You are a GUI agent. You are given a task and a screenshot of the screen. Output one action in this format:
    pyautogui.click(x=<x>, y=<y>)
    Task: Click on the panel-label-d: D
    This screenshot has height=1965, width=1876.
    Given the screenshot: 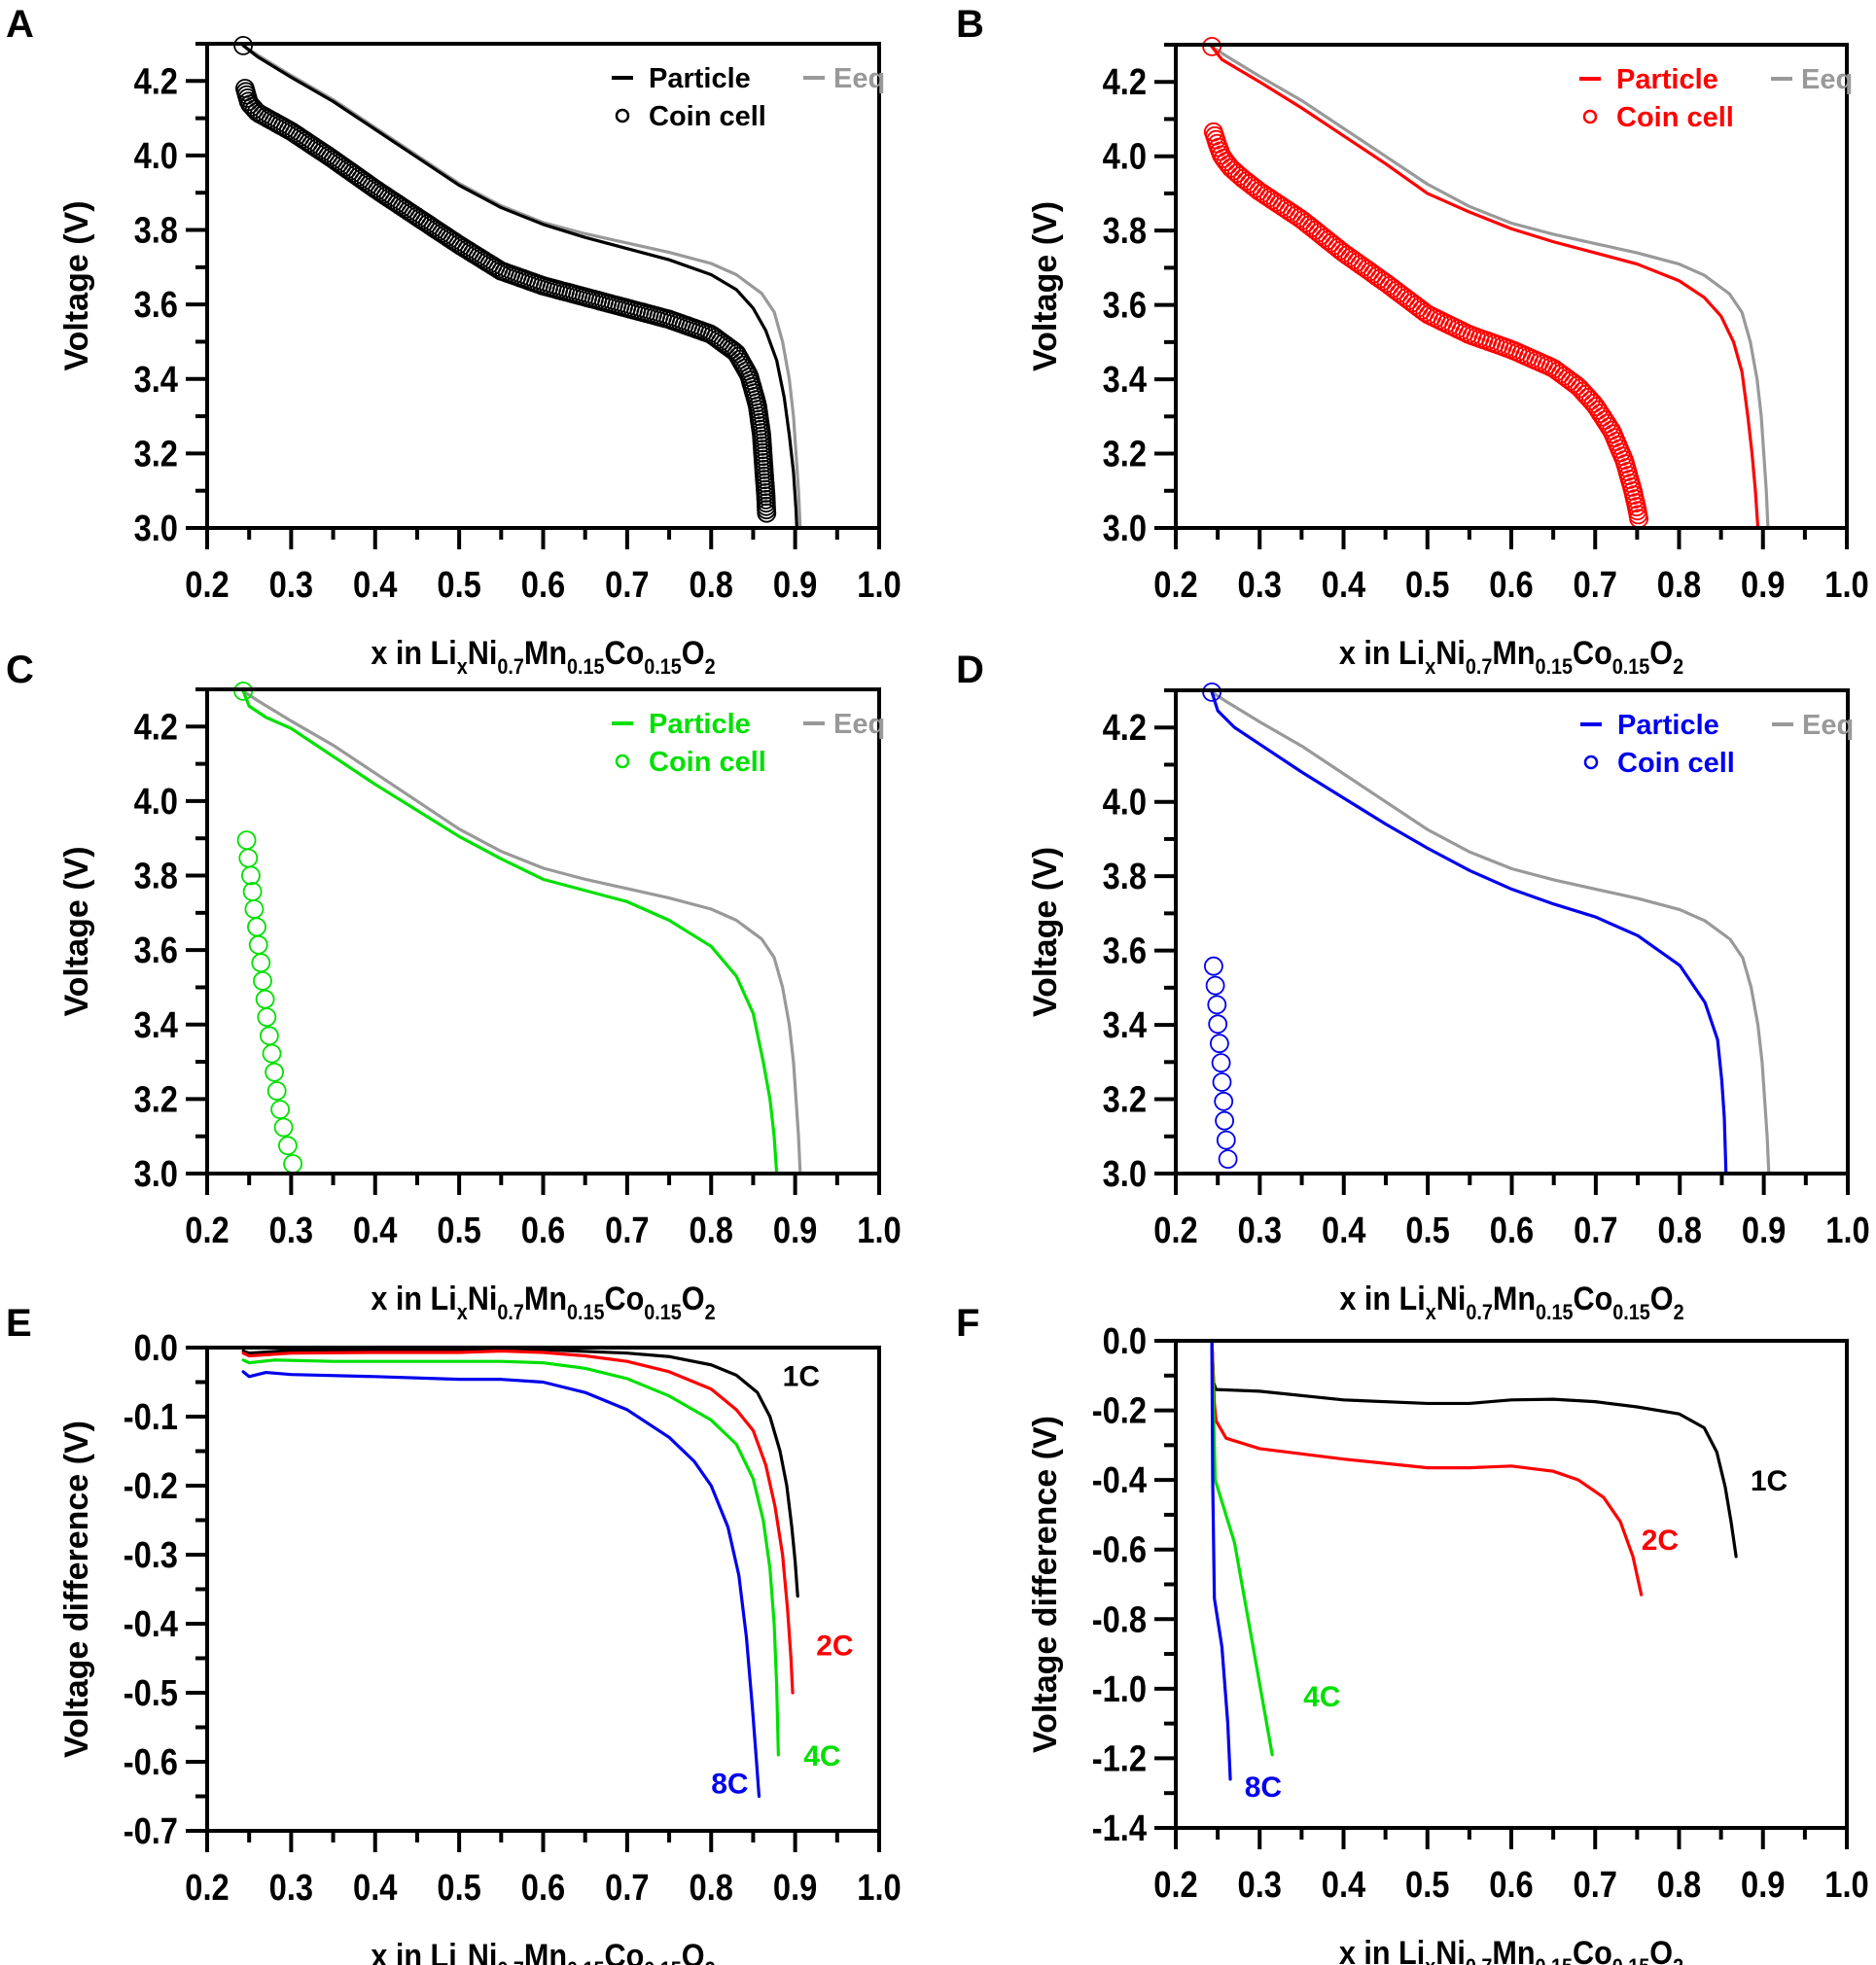 What is the action you would take?
    pyautogui.click(x=970, y=670)
    